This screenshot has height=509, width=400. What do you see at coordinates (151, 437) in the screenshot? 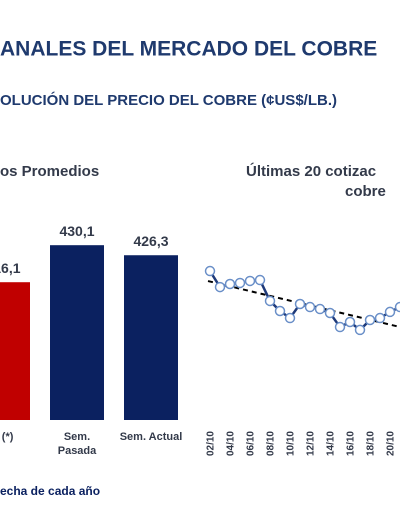
I see `x-tick-label: Sem. Actual` at bounding box center [151, 437].